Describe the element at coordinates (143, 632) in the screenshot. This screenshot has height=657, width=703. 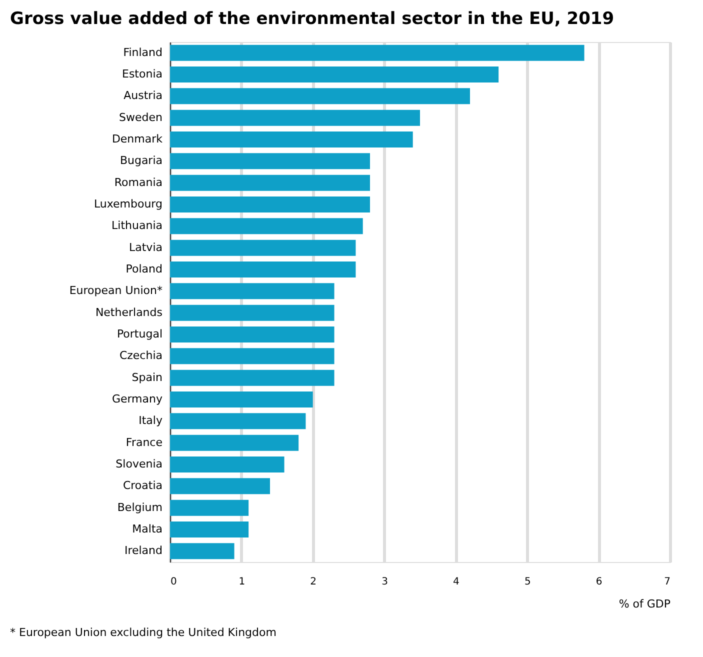
I see `text: * European Union excluding the United Kingdom` at that location.